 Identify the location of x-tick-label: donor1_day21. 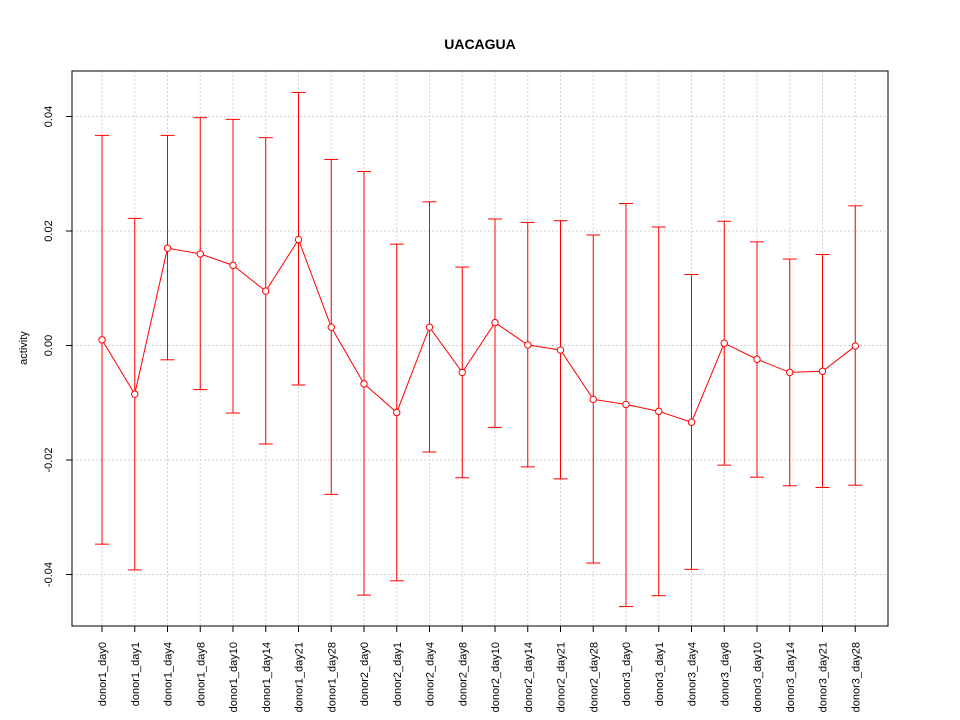
(300, 677).